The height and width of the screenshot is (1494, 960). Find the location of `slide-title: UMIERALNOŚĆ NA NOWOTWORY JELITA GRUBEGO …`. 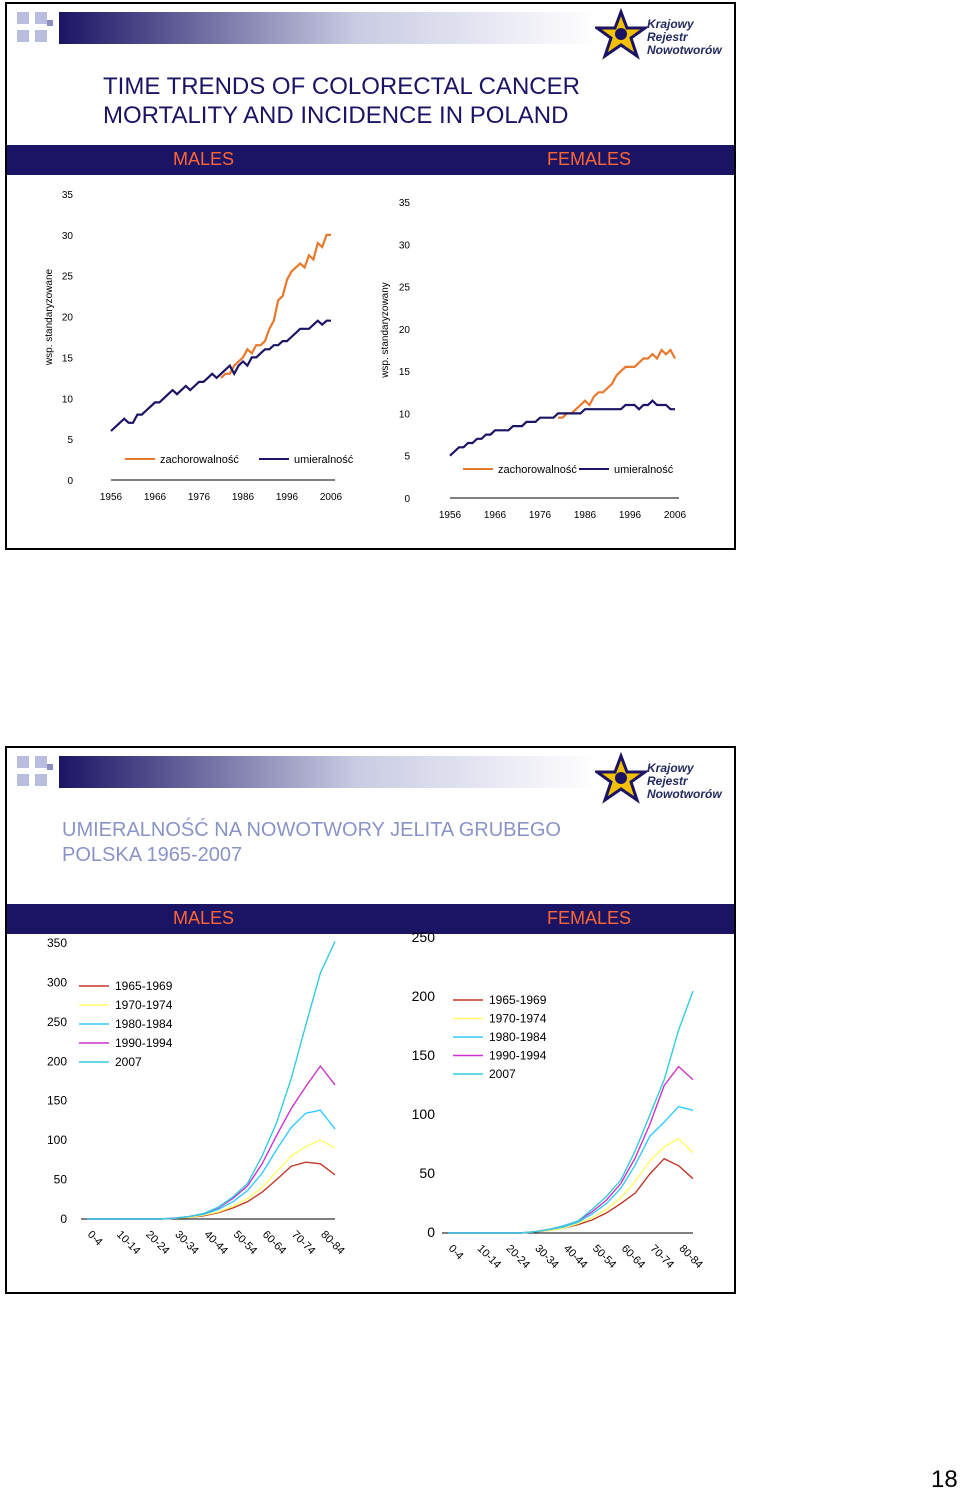

slide-title: UMIERALNOŚĆ NA NOWOTWORY JELITA GRUBEGO … is located at coordinates (311, 843).